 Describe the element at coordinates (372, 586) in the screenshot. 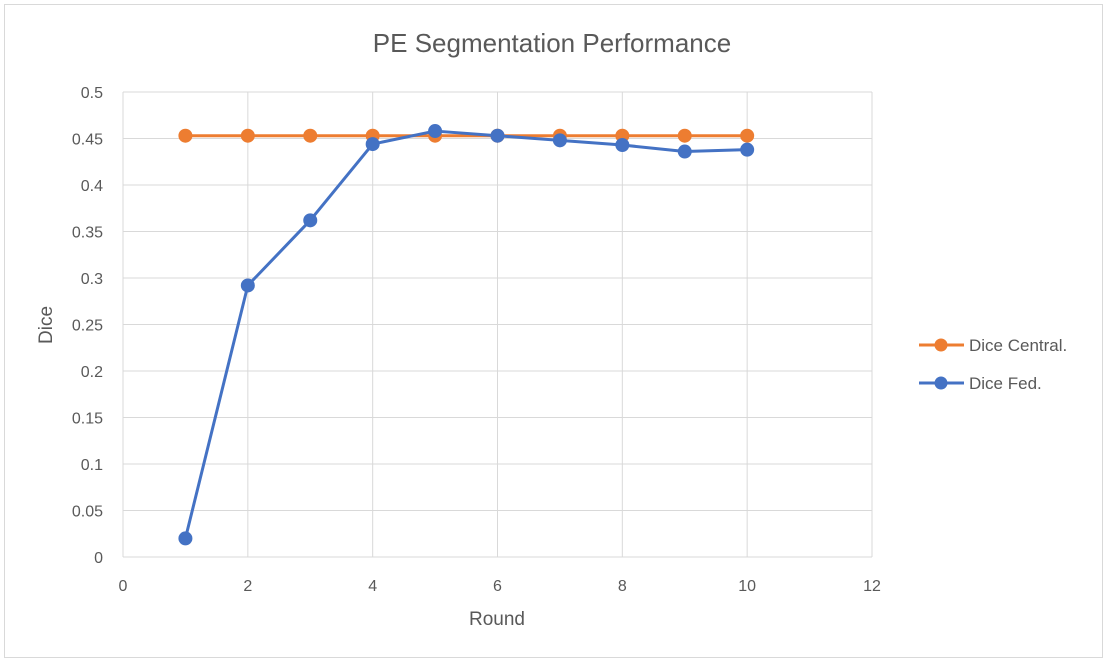

I see `x-tick-label: 4` at that location.